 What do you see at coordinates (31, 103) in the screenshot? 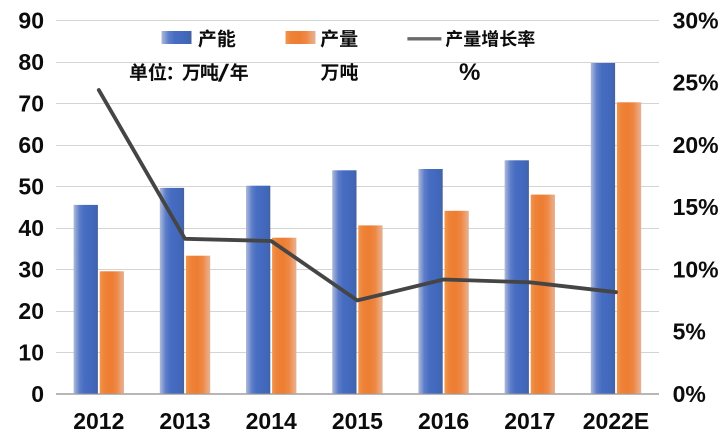
I see `svg-text: 70` at bounding box center [31, 103].